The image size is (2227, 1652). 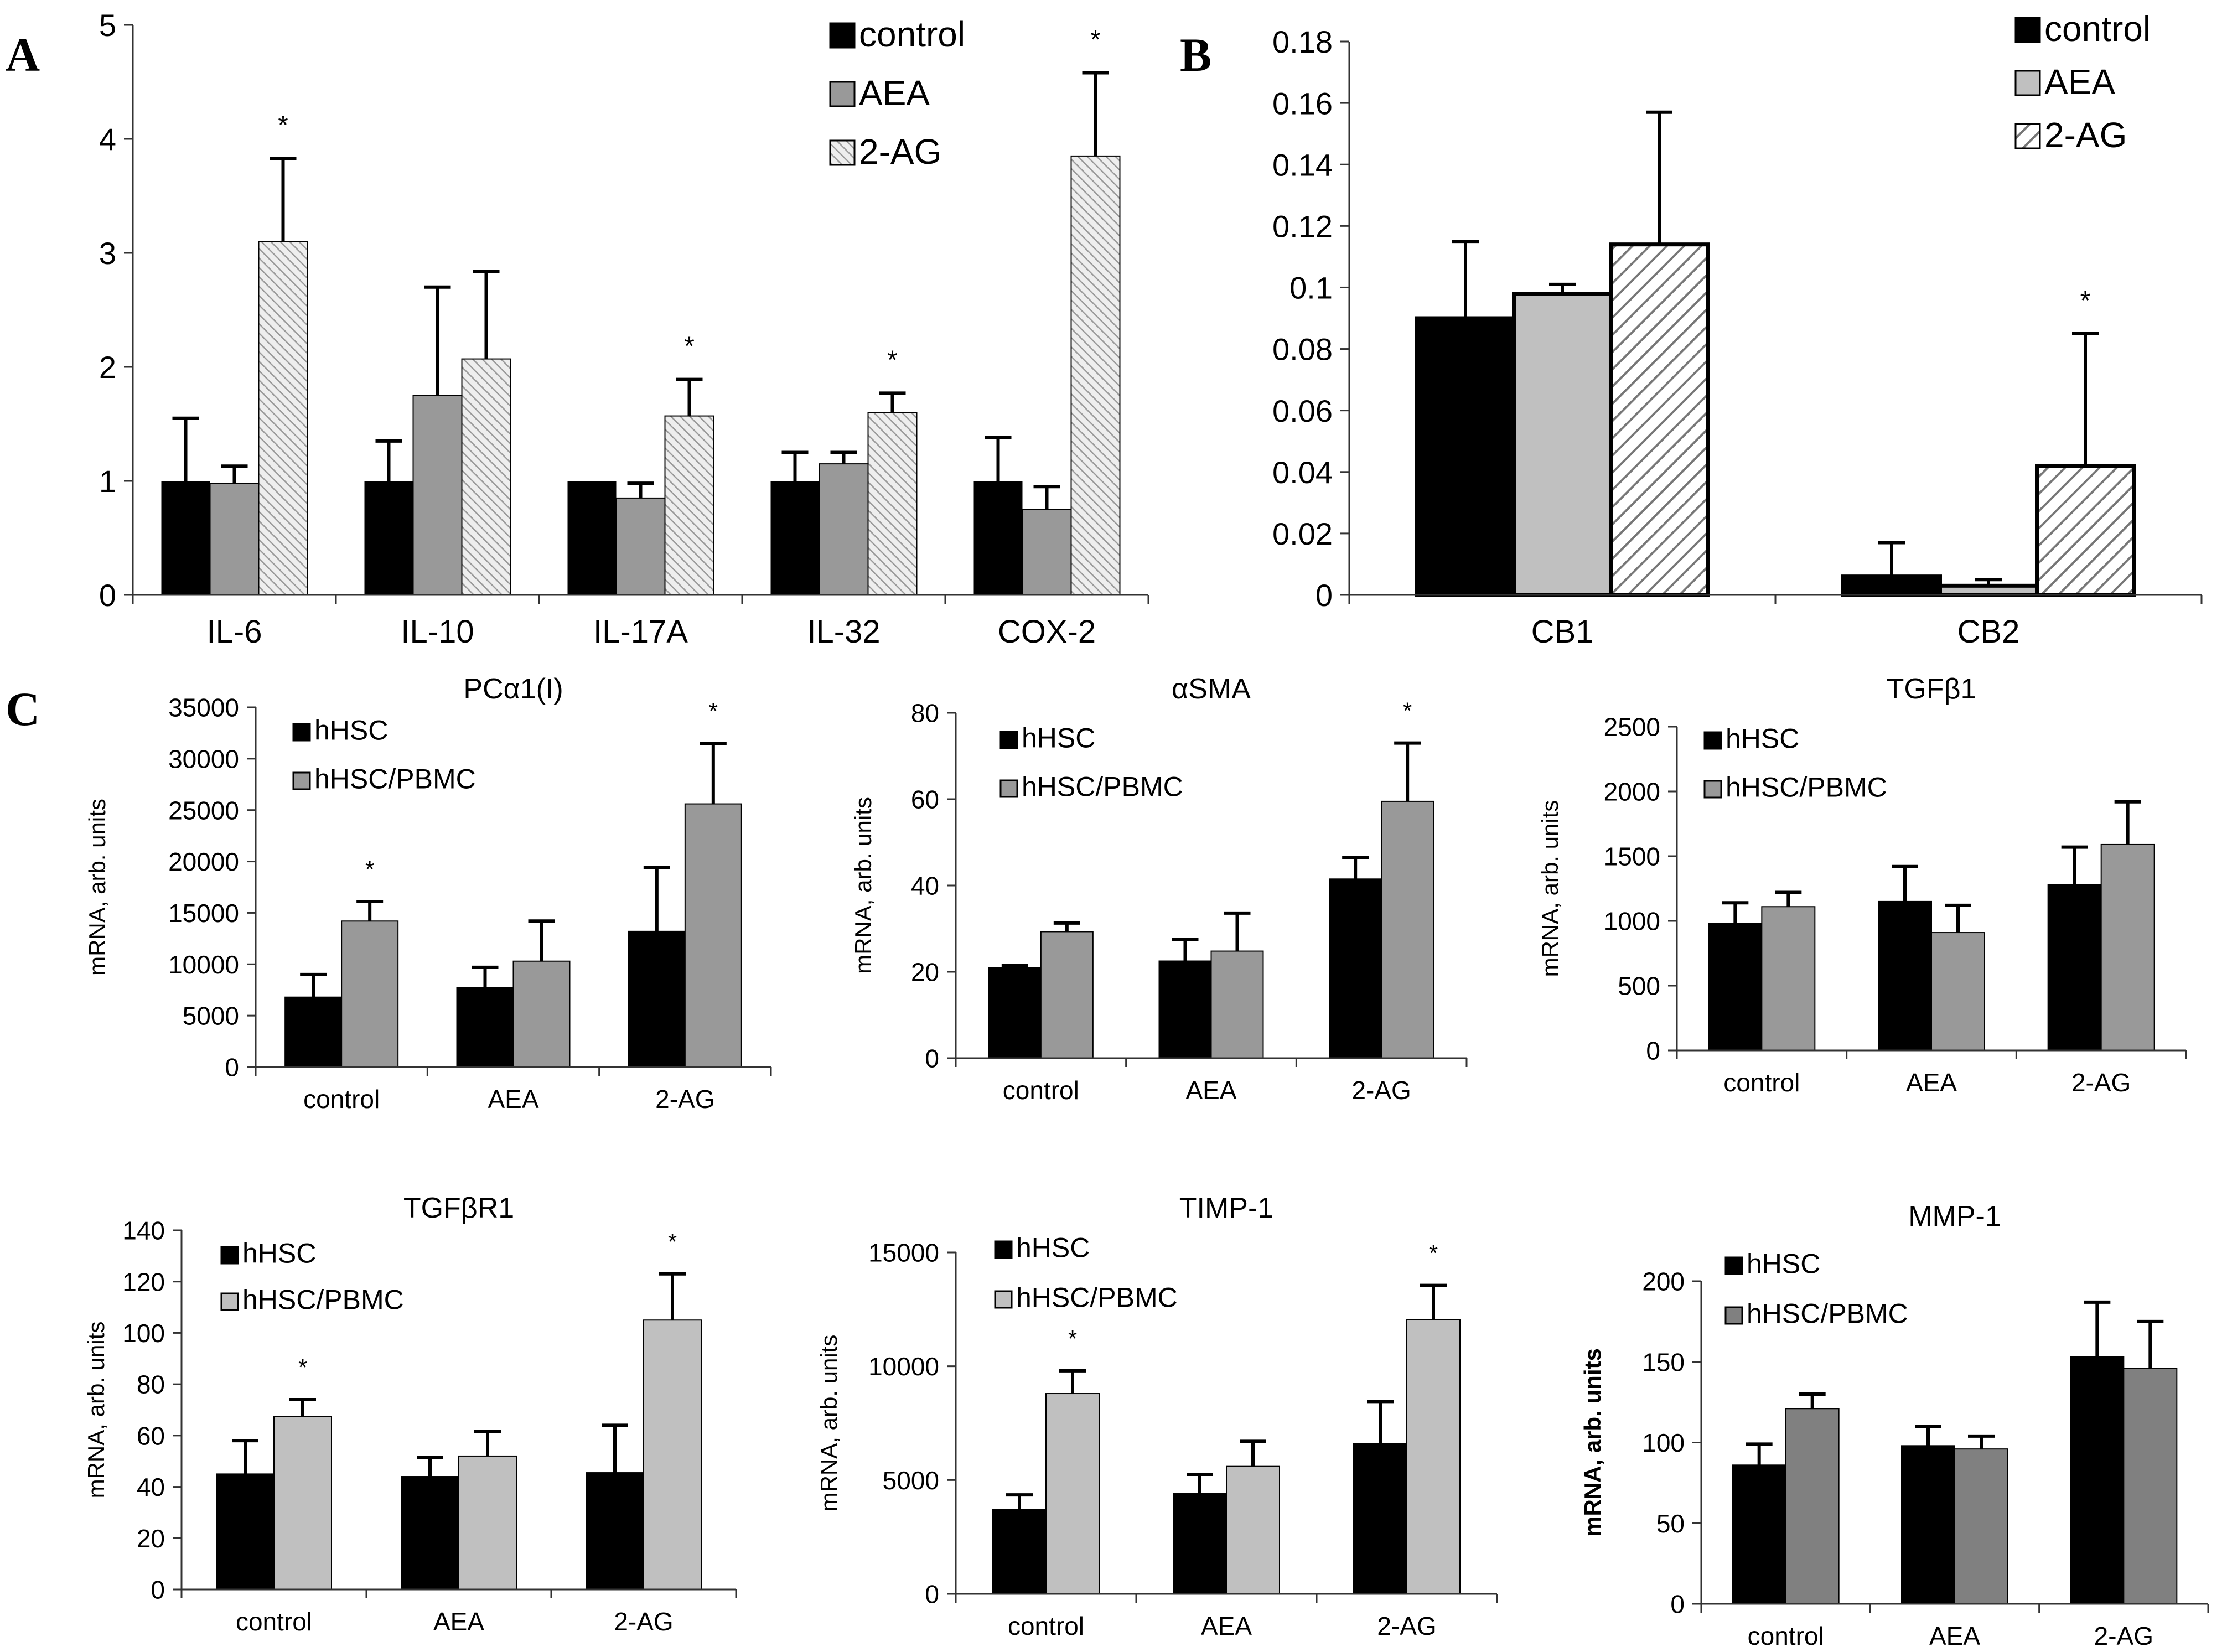 What do you see at coordinates (23, 54) in the screenshot?
I see `panel-label-a: A` at bounding box center [23, 54].